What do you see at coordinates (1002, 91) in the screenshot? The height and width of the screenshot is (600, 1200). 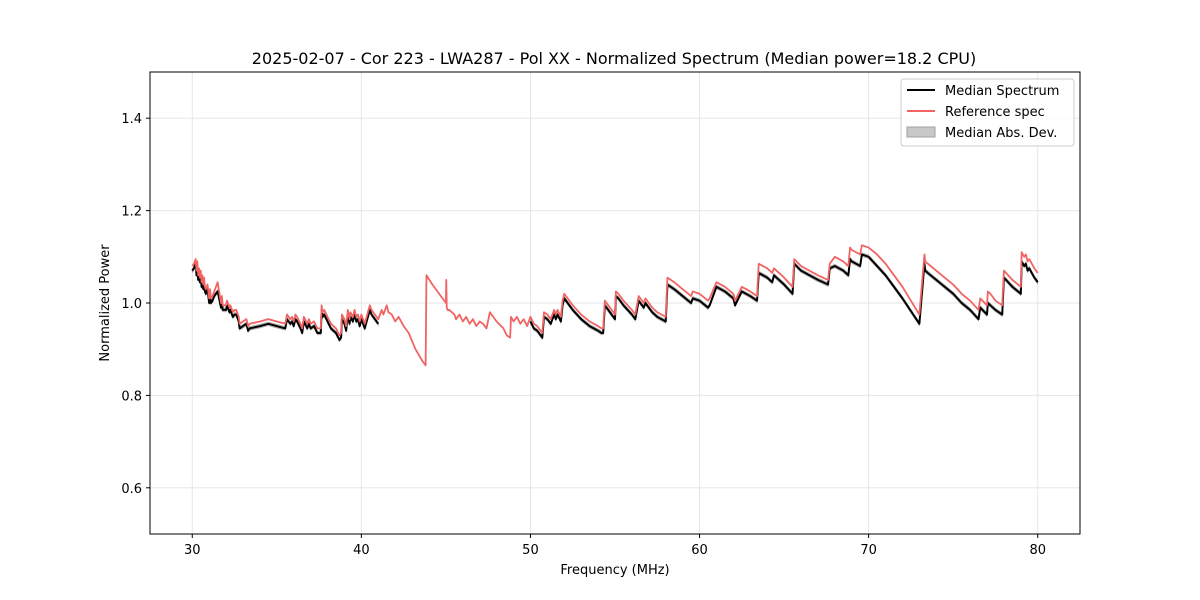 I see `legend-median-label: Median Spectrum` at bounding box center [1002, 91].